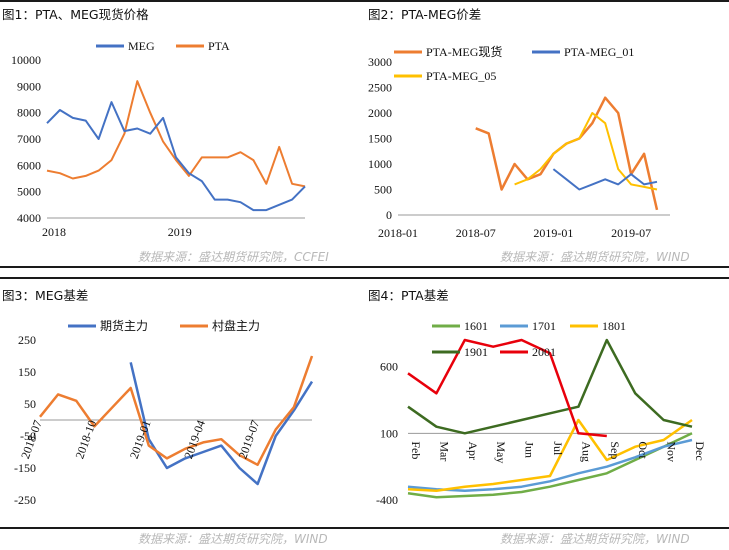 The height and width of the screenshot is (550, 729). Describe the element at coordinates (194, 439) in the screenshot. I see `c3-xtick-label: 2019-04` at that location.